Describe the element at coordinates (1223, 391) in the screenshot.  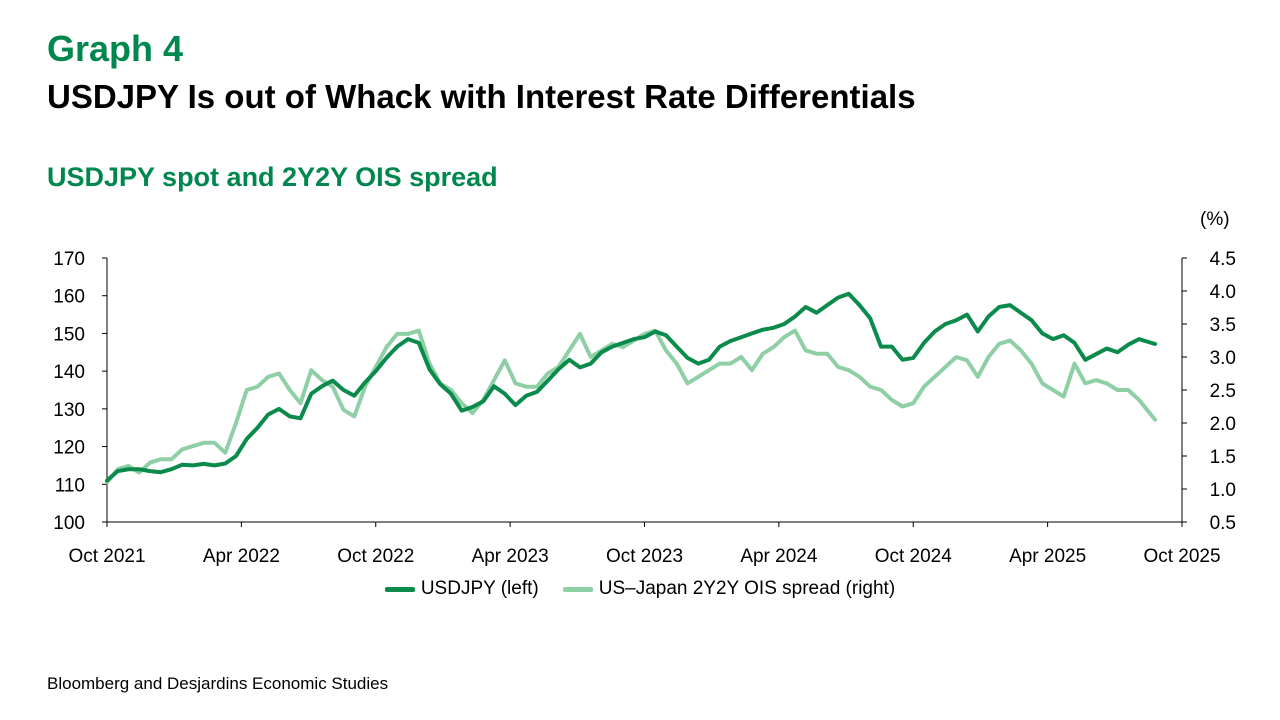
I see `right-tick-label: 2.5` at that location.